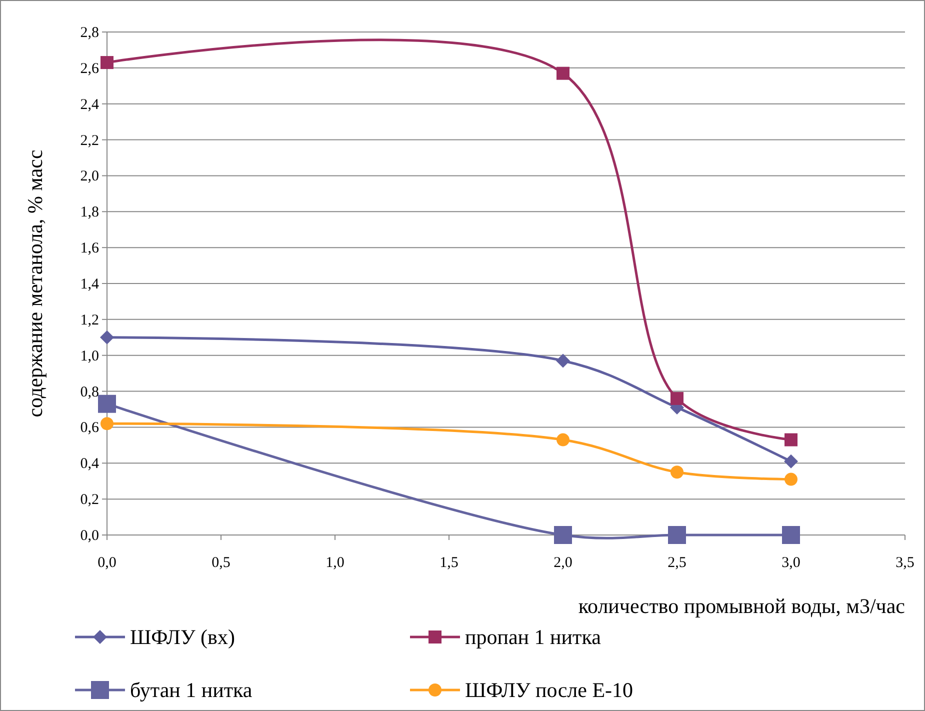 The image size is (925, 711). What do you see at coordinates (89, 536) in the screenshot?
I see `y-tick-label: 0,0` at bounding box center [89, 536].